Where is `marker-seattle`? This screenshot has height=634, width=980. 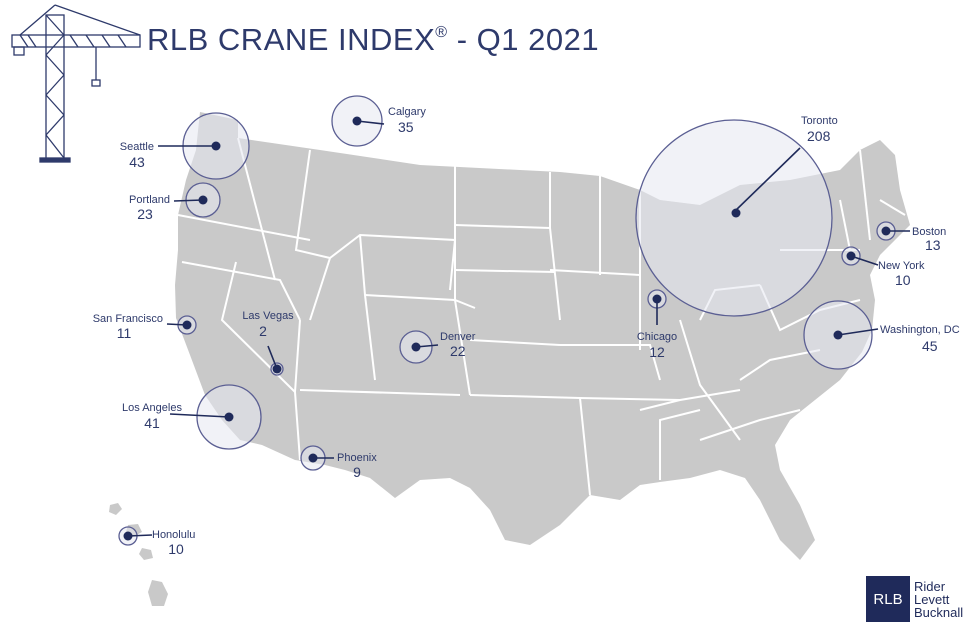
marker-seattle is located at coordinates (216, 146).